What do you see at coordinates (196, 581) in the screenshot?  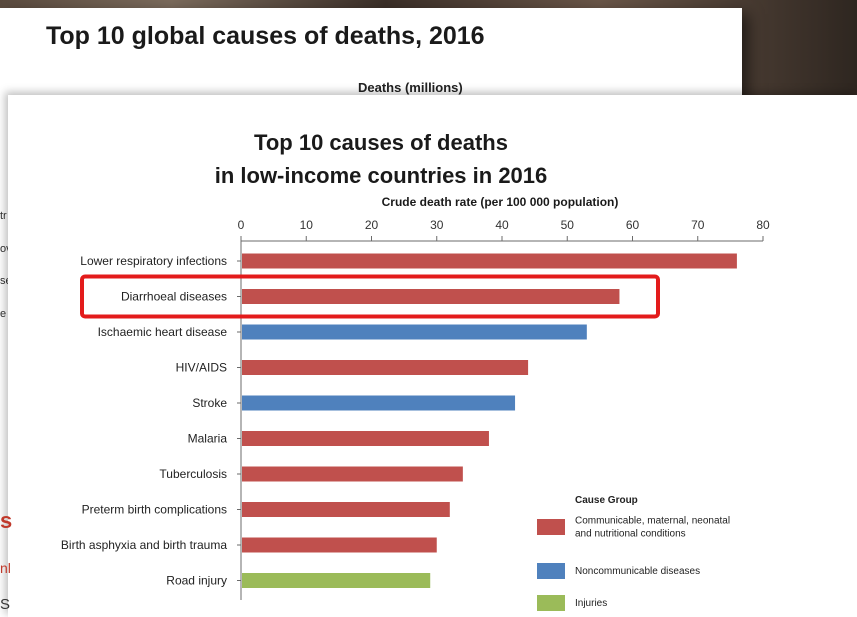 I see `category-label: Road injury` at bounding box center [196, 581].